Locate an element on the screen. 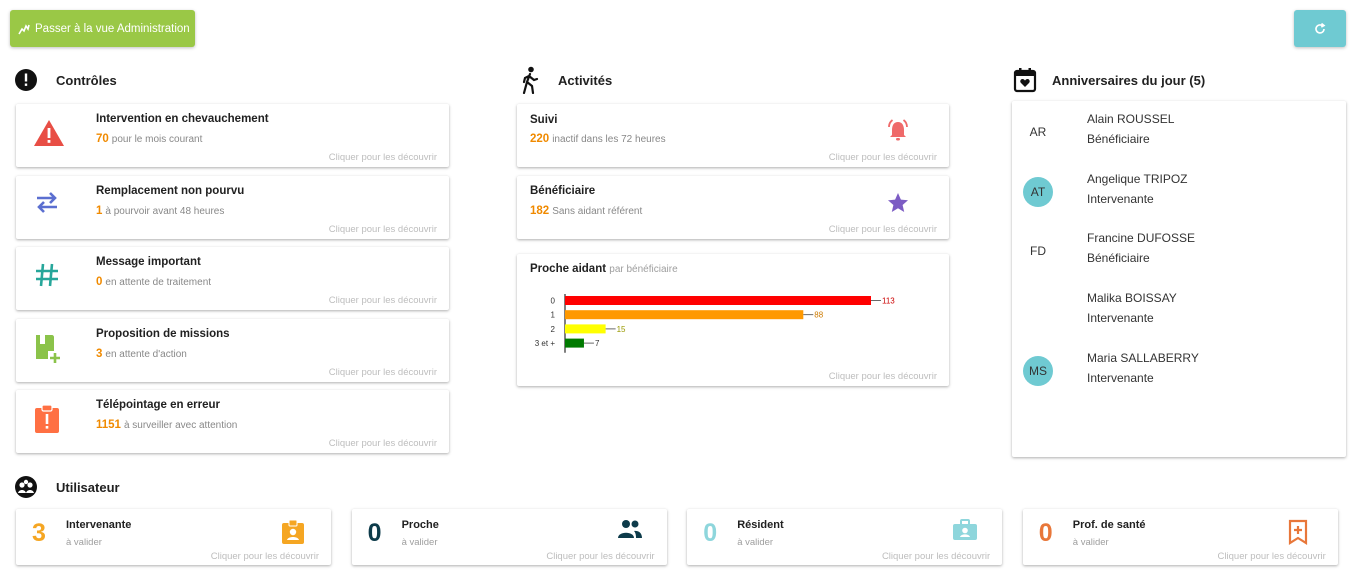  anniversaires-title: Anniversaires du jour (5) is located at coordinates (1129, 80).